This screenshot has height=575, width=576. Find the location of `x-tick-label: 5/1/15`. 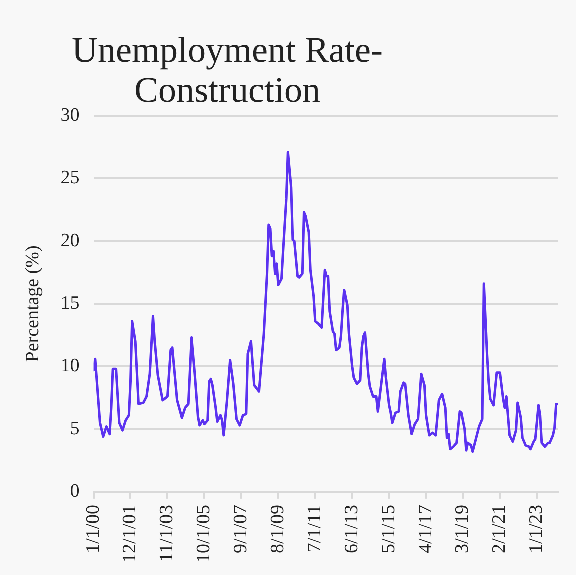

x-tick-label: 5/1/15 is located at coordinates (389, 529).